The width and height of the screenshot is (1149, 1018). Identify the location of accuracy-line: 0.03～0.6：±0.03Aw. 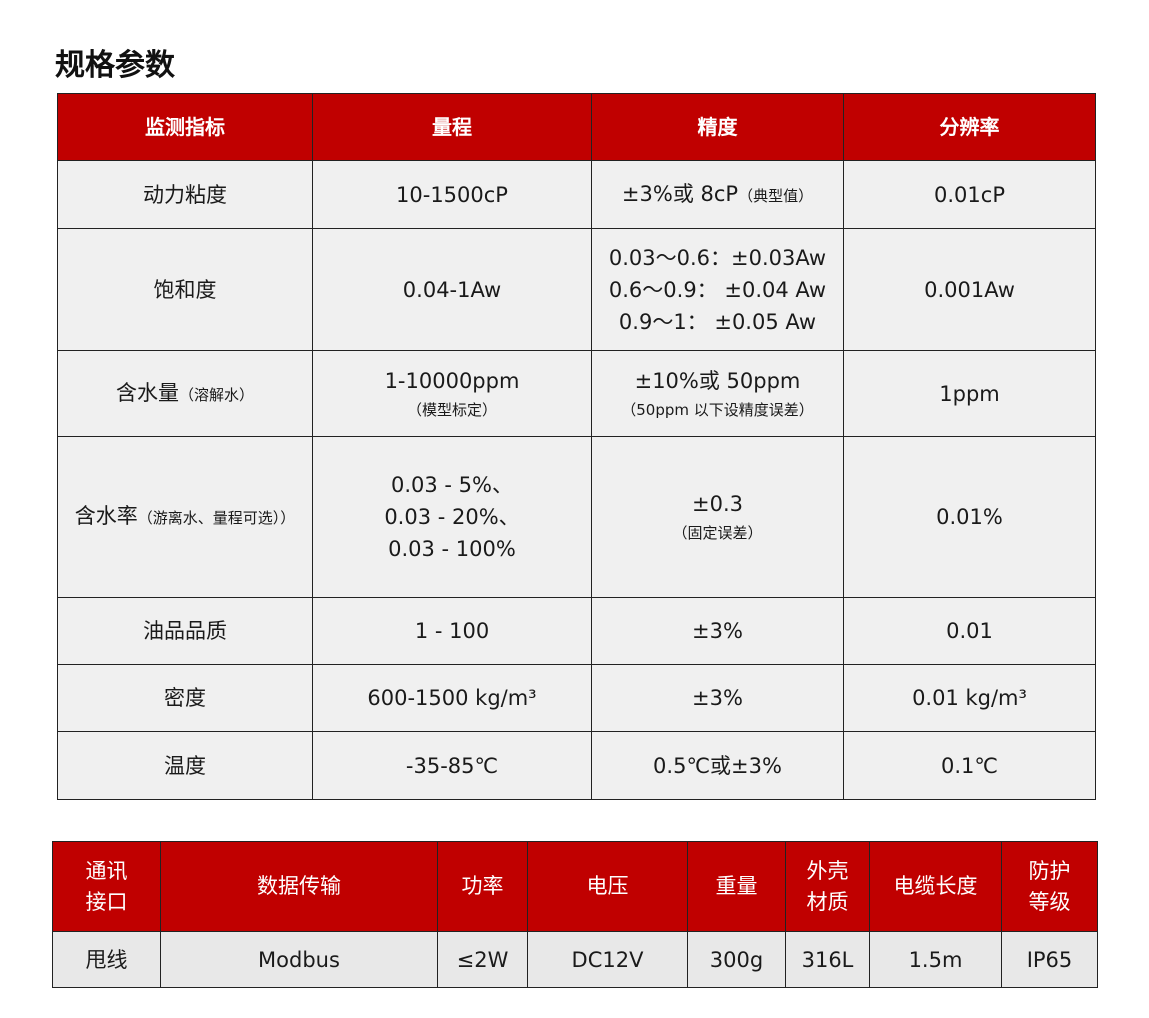
(717, 257).